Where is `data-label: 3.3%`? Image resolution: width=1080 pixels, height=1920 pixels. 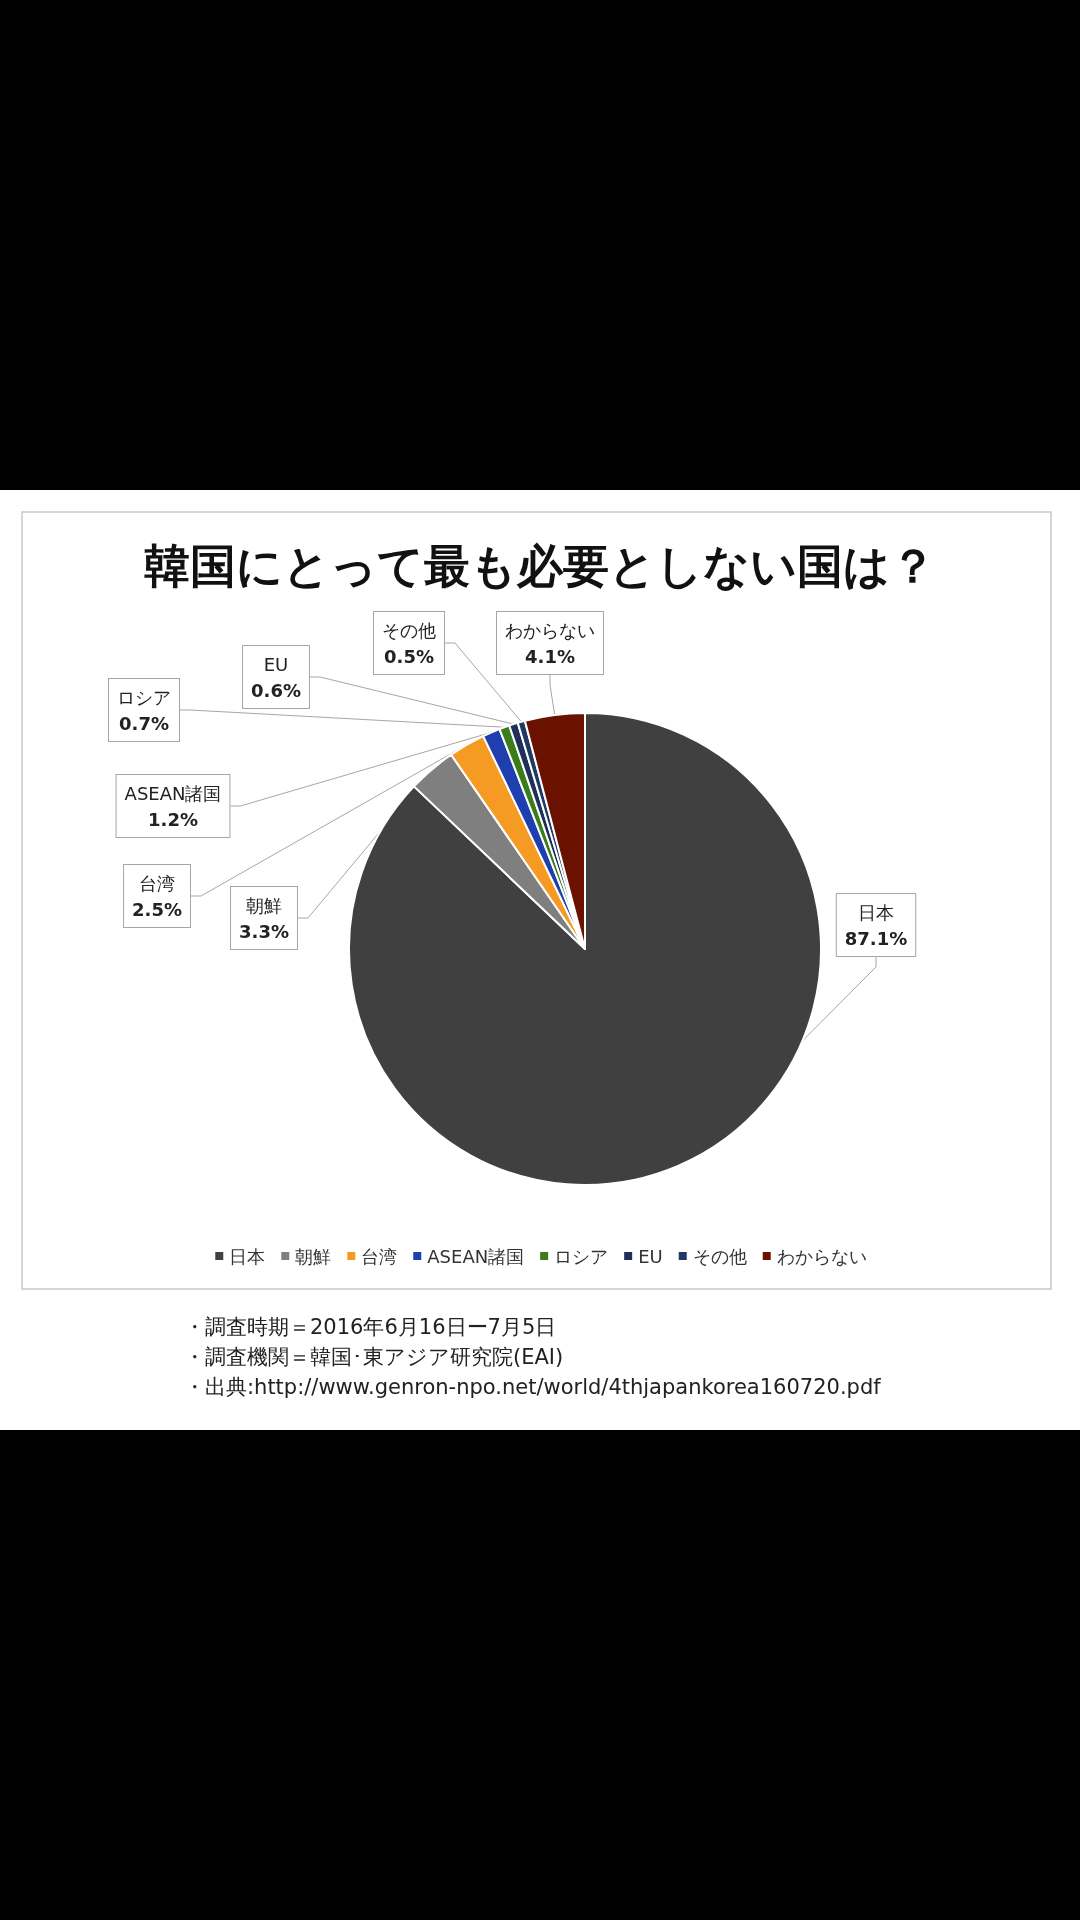
data-label: 3.3% is located at coordinates (264, 931).